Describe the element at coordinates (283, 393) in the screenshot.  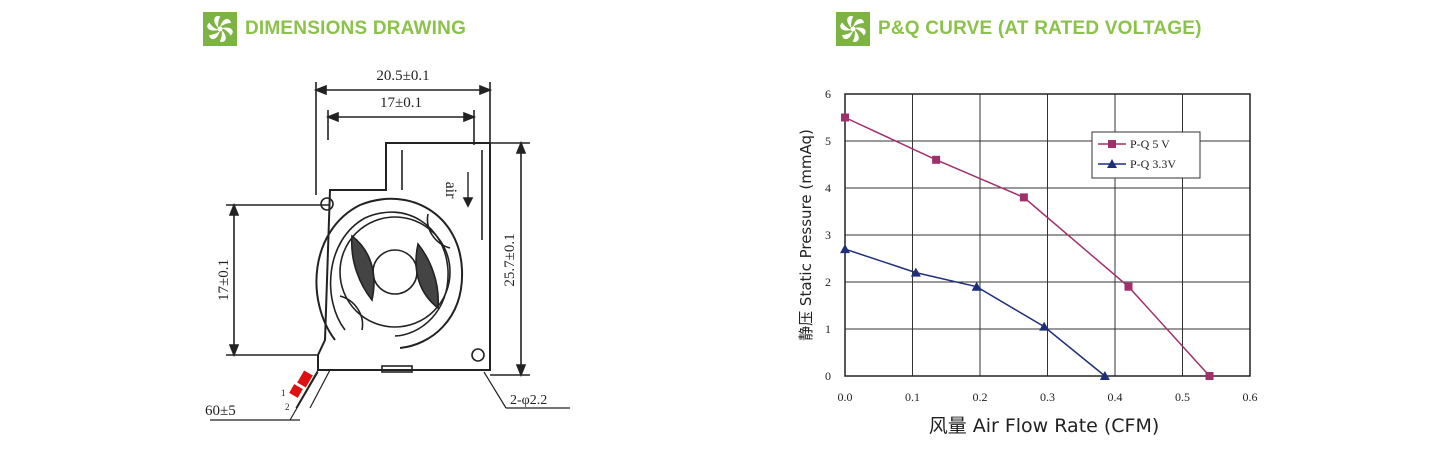
I see `pin-1-label: 1` at that location.